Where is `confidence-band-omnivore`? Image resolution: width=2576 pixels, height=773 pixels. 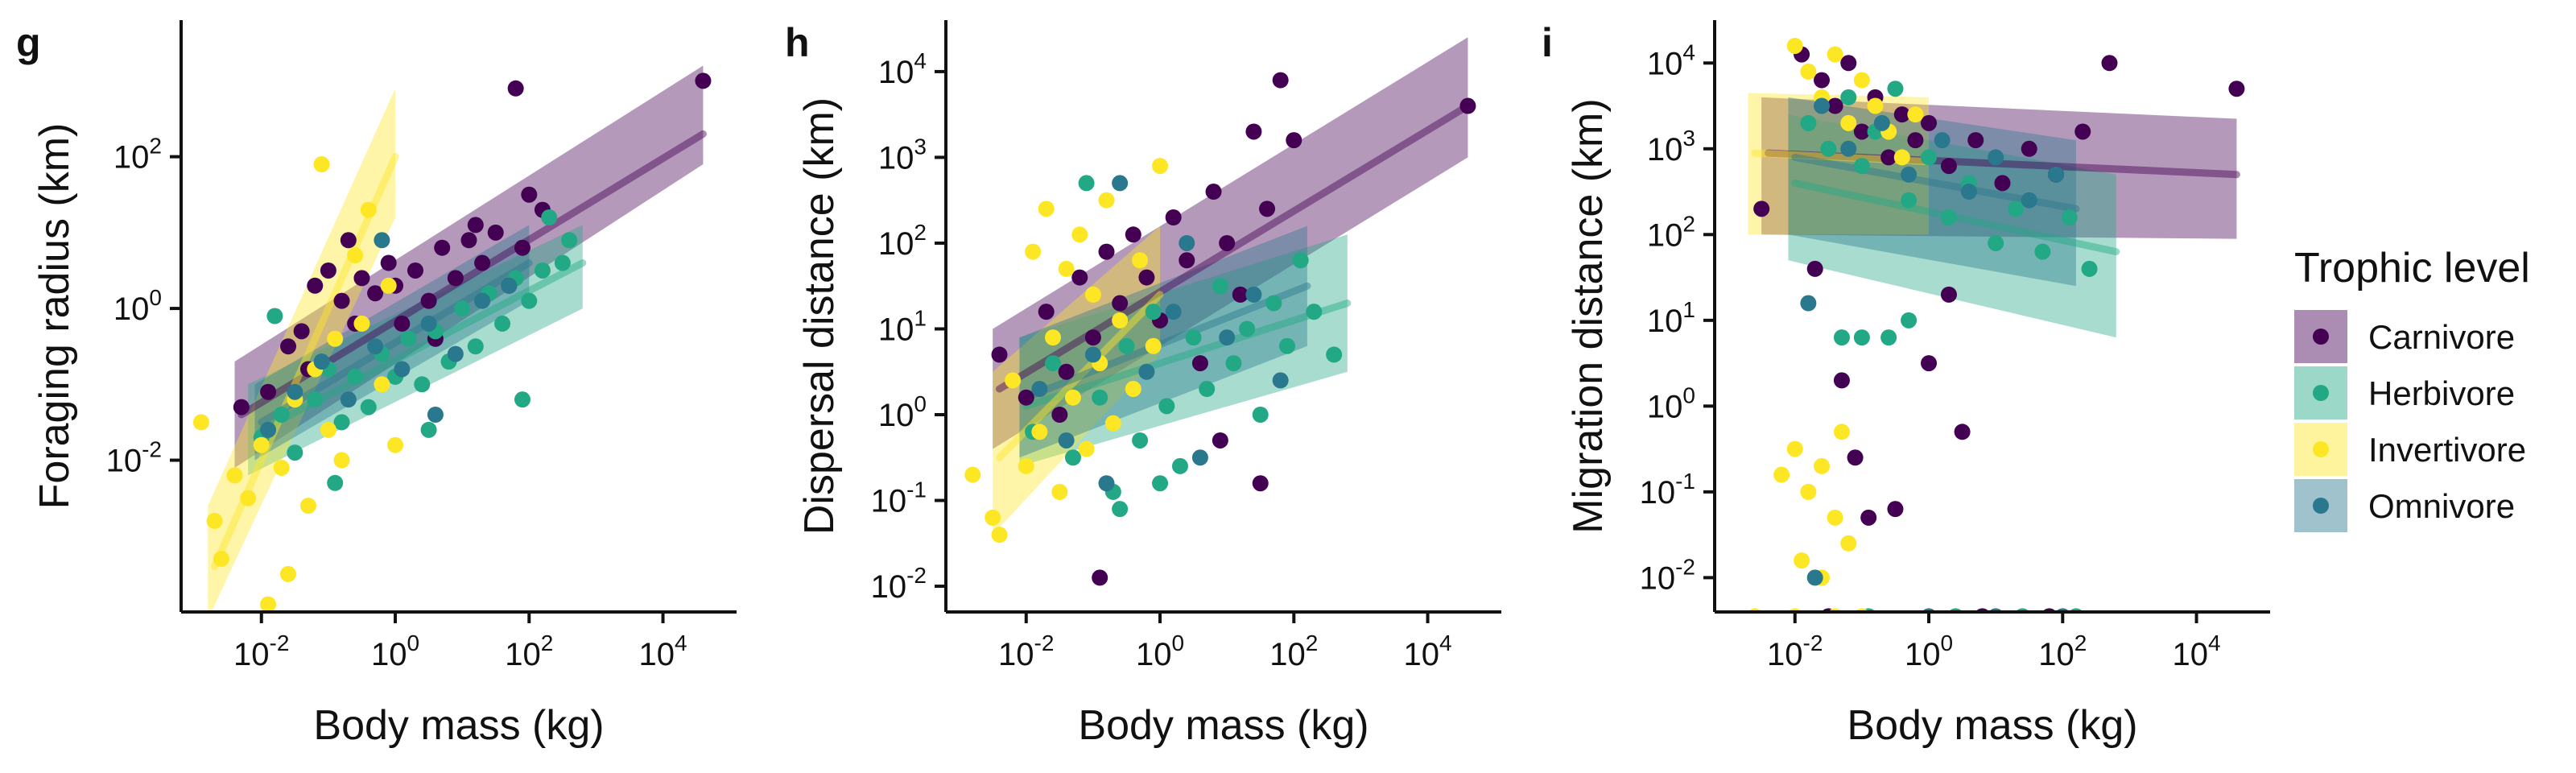 confidence-band-omnivore is located at coordinates (1163, 341).